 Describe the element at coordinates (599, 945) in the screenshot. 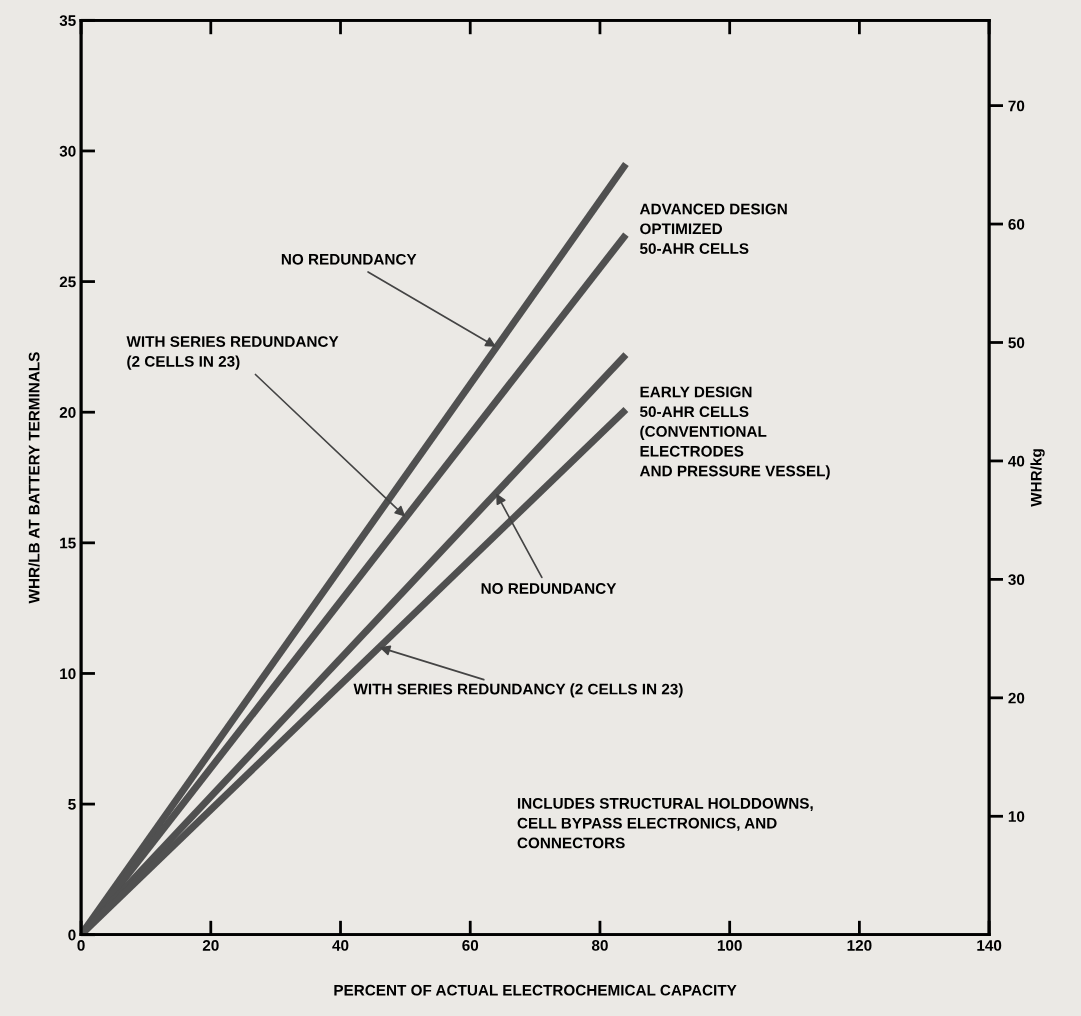

I see `x-tick-label: 80` at that location.